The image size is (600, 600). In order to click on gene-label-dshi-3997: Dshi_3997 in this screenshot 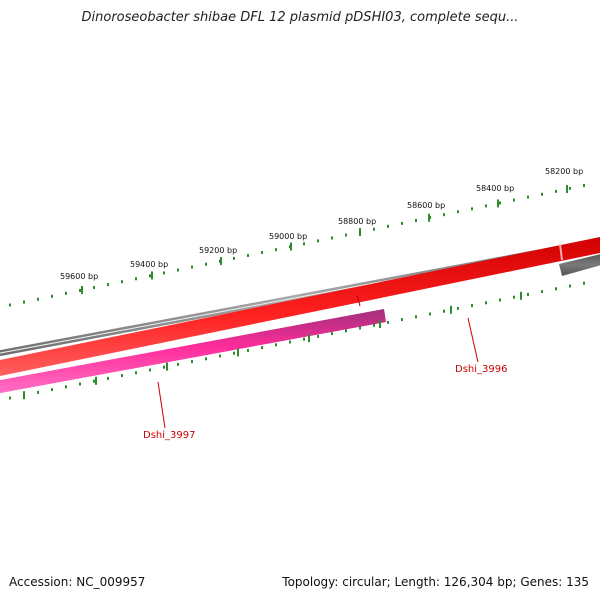, I will do `click(169, 435)`.